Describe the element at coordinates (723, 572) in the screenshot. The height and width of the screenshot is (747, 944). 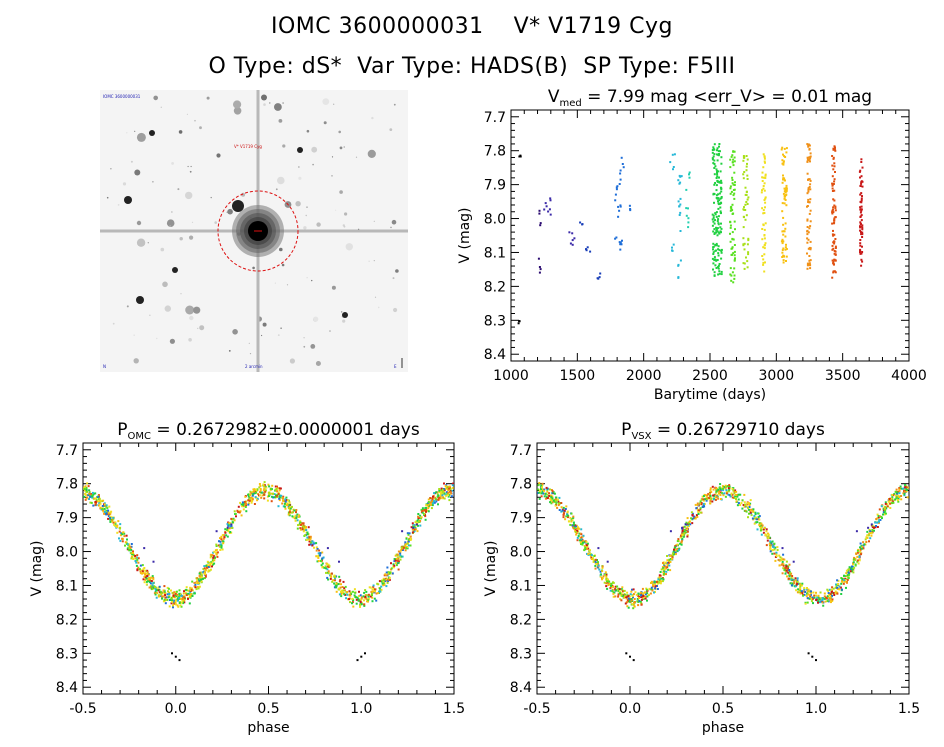
I see `data-points` at that location.